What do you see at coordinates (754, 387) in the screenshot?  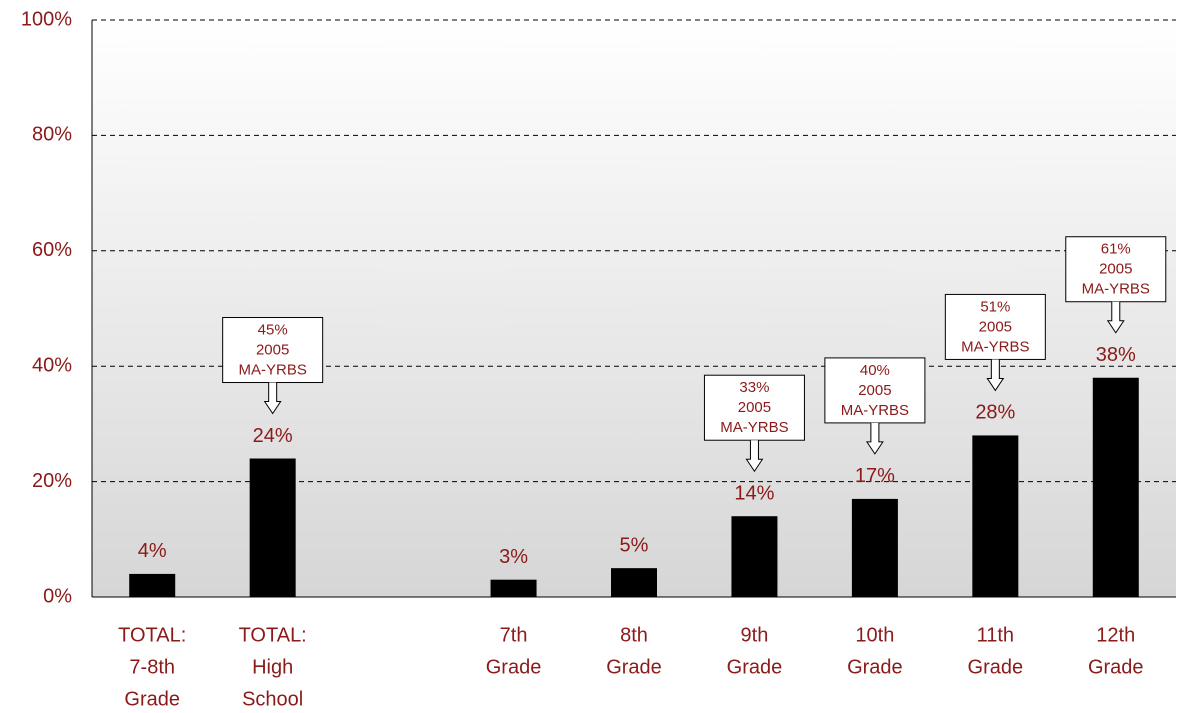 I see `callout-text: 33%` at bounding box center [754, 387].